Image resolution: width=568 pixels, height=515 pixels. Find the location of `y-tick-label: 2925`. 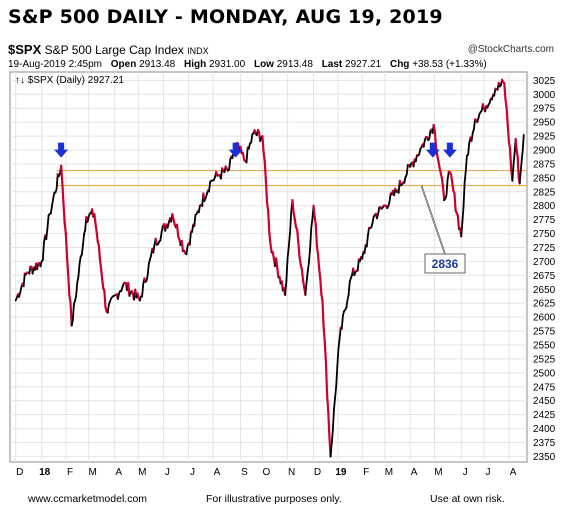

y-tick-label: 2925 is located at coordinates (544, 137).